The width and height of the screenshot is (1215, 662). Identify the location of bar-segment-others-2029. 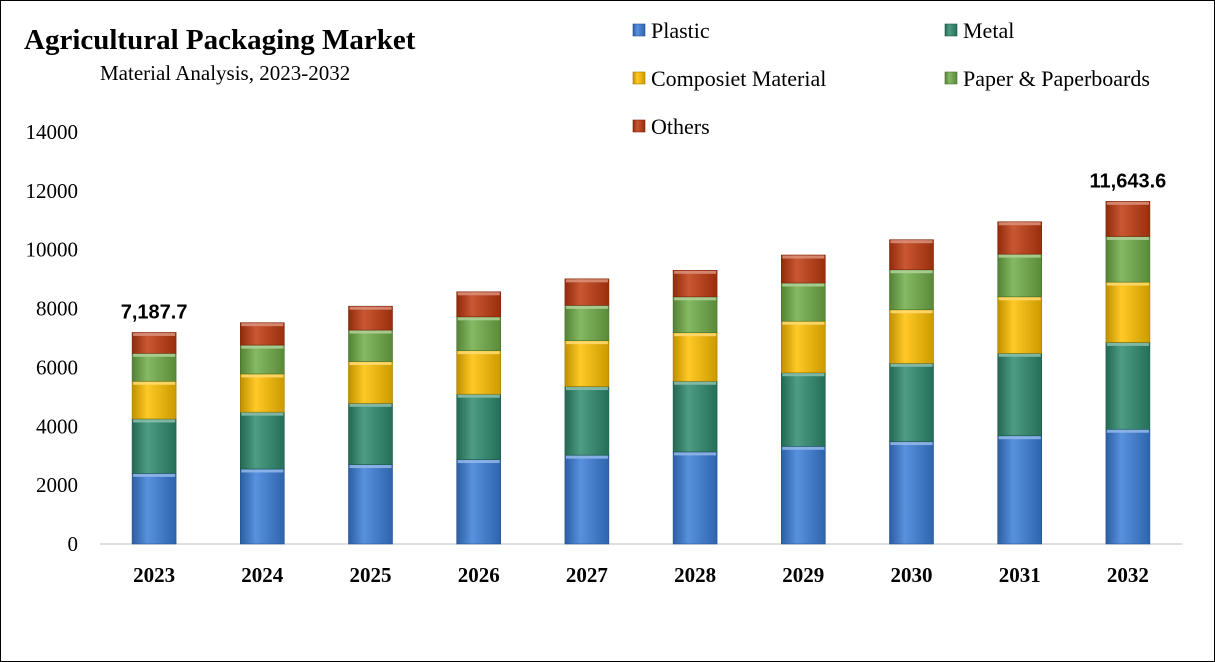
(803, 269).